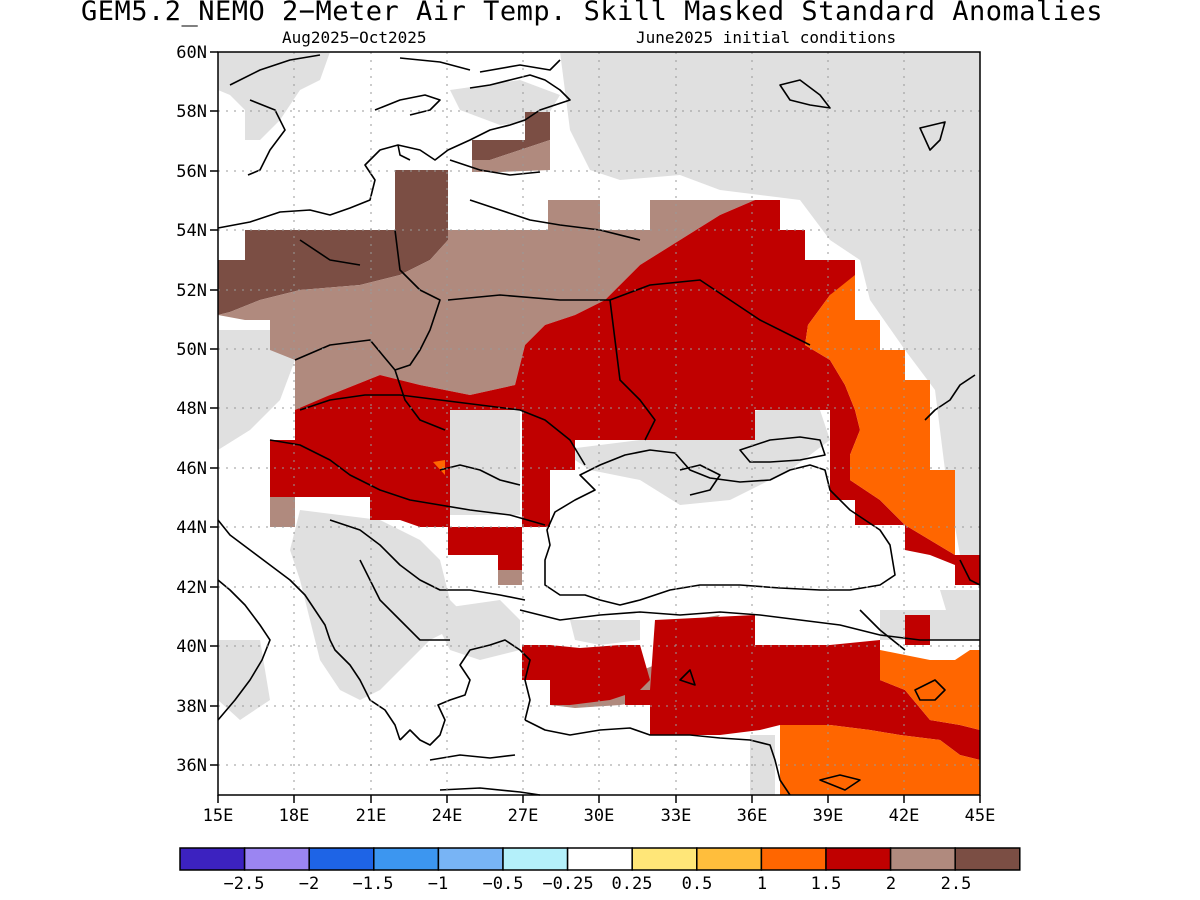 This screenshot has height=900, width=1200. I want to click on lat-tick-label: 40N, so click(191, 647).